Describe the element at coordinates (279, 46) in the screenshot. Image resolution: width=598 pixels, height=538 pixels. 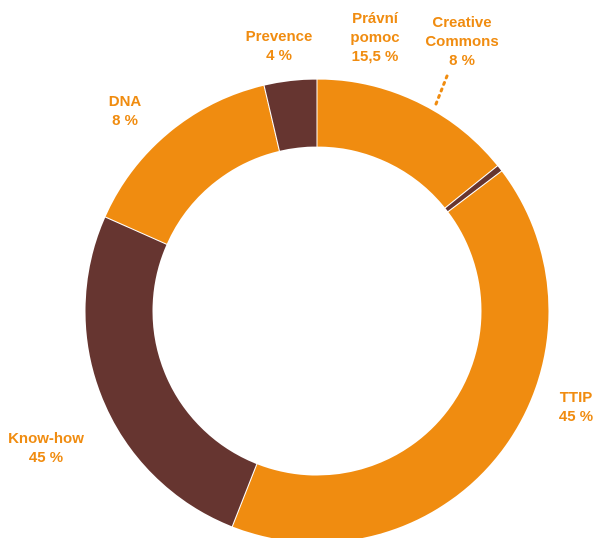
I see `label-prevence: Prevence 4 %` at that location.